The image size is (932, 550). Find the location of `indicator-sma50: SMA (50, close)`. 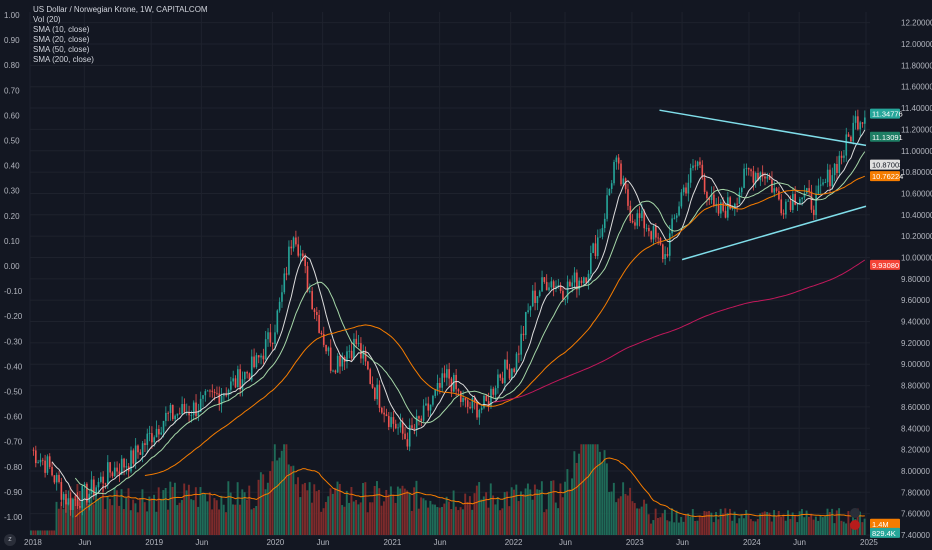

indicator-sma50: SMA (50, close) is located at coordinates (61, 49).